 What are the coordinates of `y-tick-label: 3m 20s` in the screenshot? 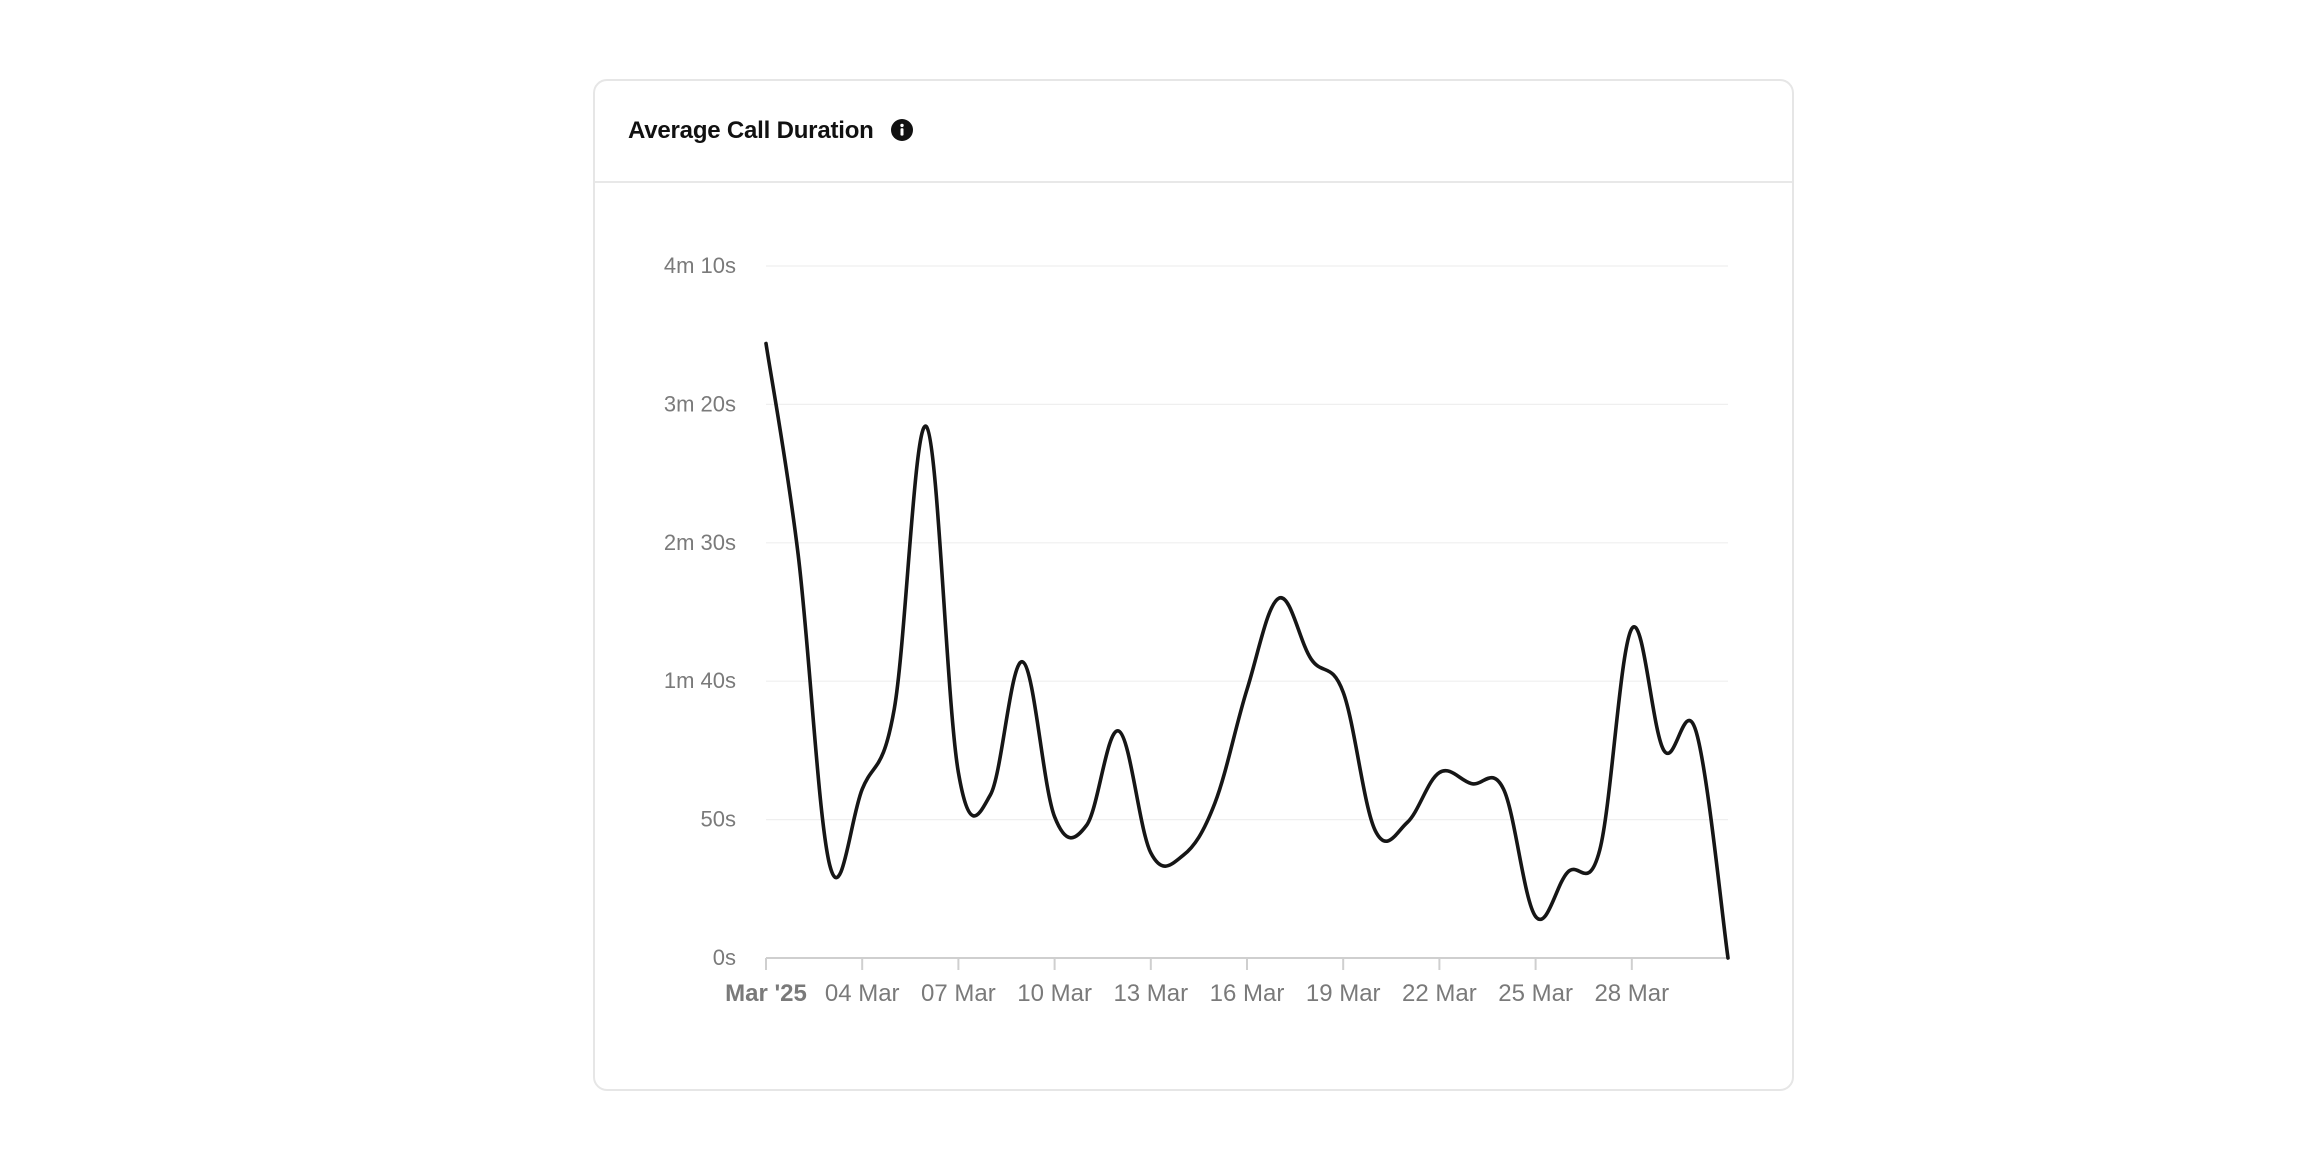 It's located at (700, 403).